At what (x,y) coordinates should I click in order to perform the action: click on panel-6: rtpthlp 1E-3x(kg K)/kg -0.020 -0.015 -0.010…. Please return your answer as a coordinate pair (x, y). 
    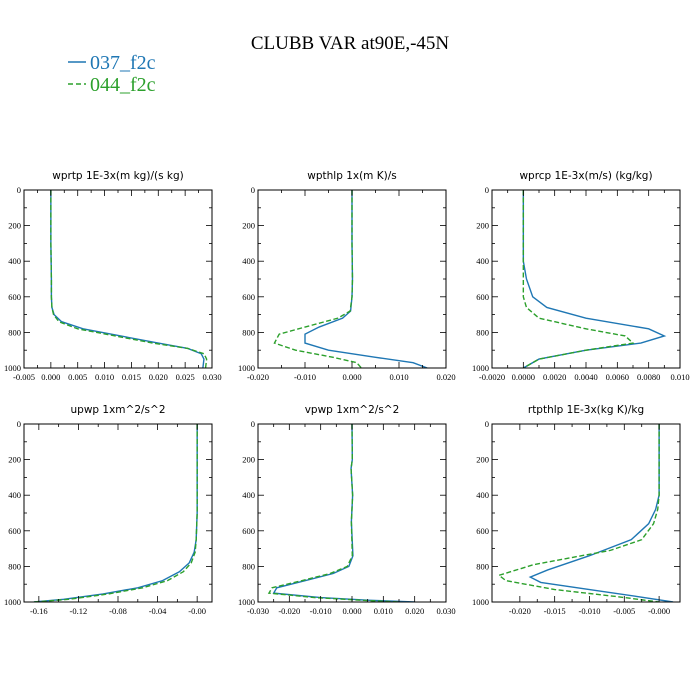
    Looking at the image, I should click on (576, 510).